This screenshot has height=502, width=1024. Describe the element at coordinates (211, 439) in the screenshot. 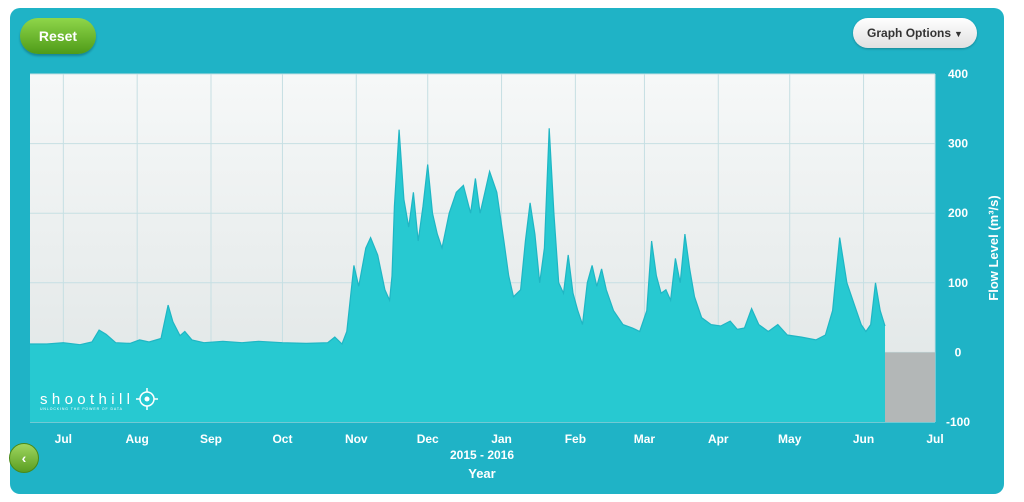

I see `x-tick-label: Sep` at that location.